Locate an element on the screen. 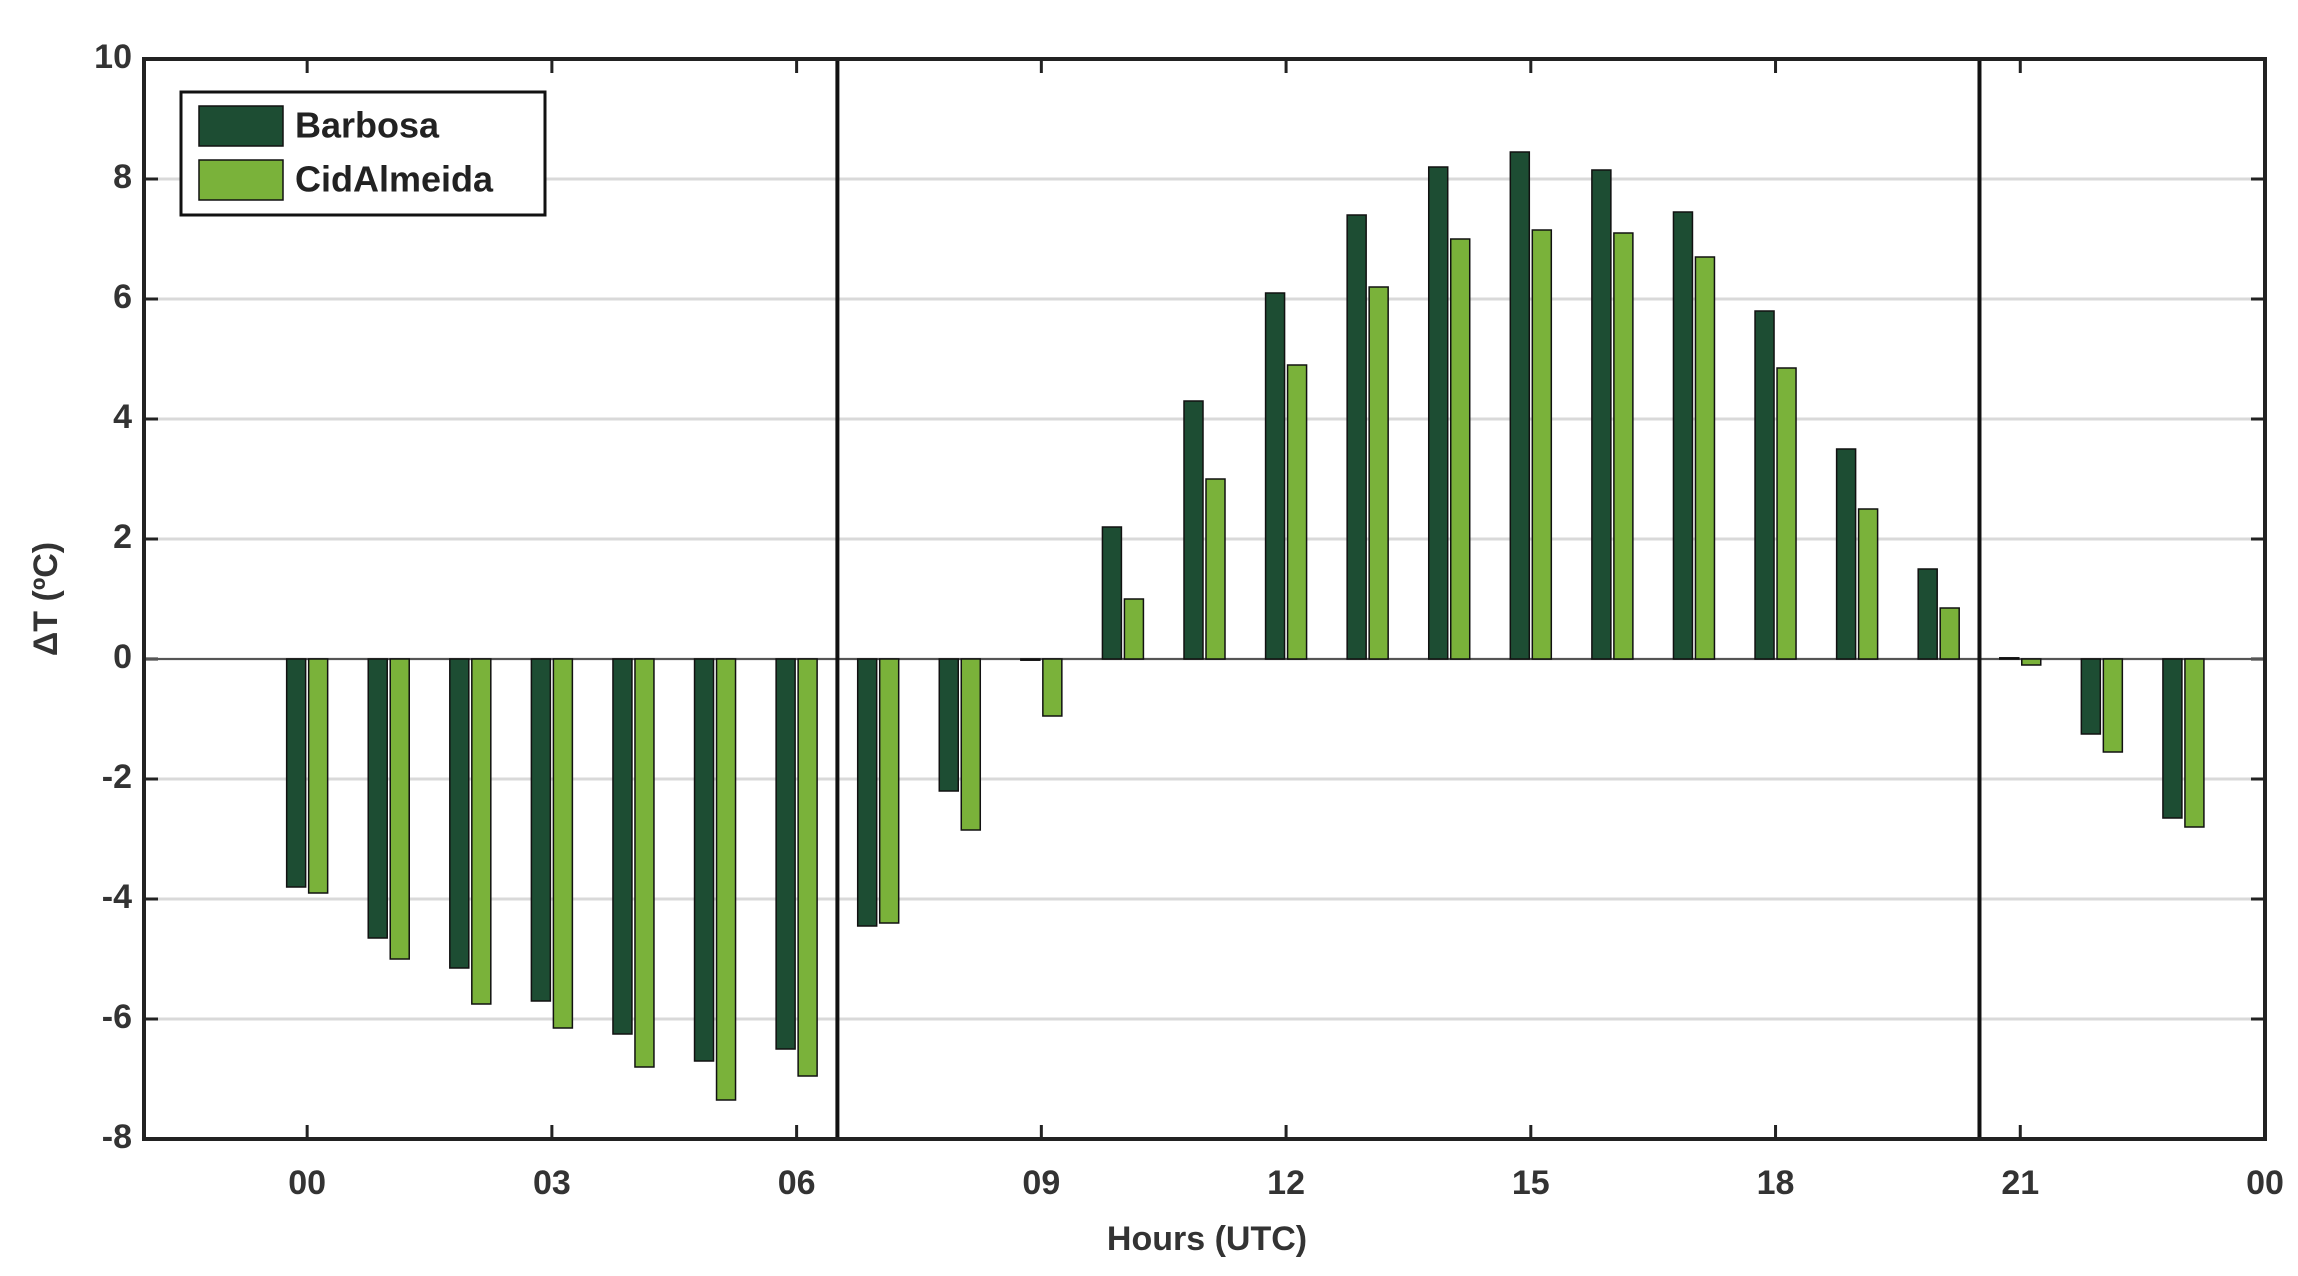 The height and width of the screenshot is (1276, 2298). y-tick-label: -6 is located at coordinates (117, 1017).